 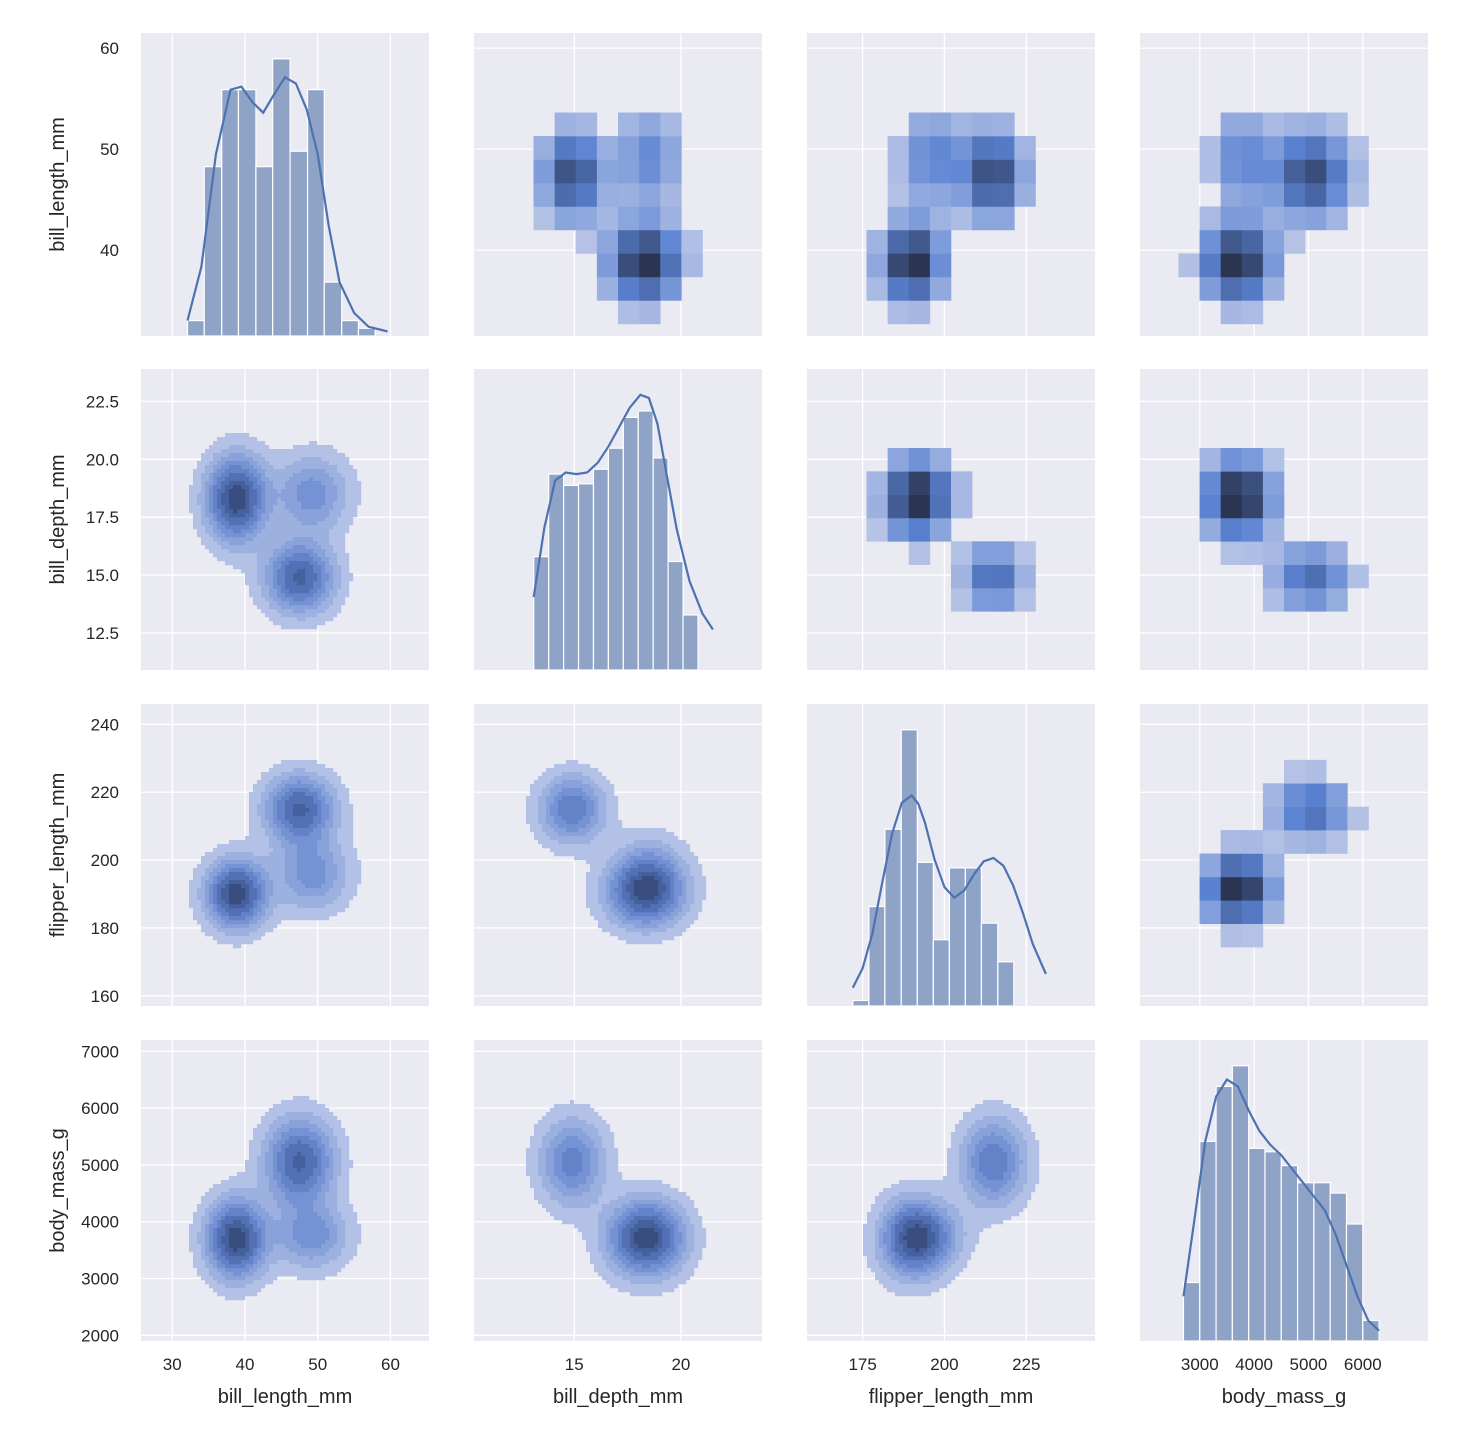 I want to click on y-tick-label: 2000, so click(x=100, y=1335).